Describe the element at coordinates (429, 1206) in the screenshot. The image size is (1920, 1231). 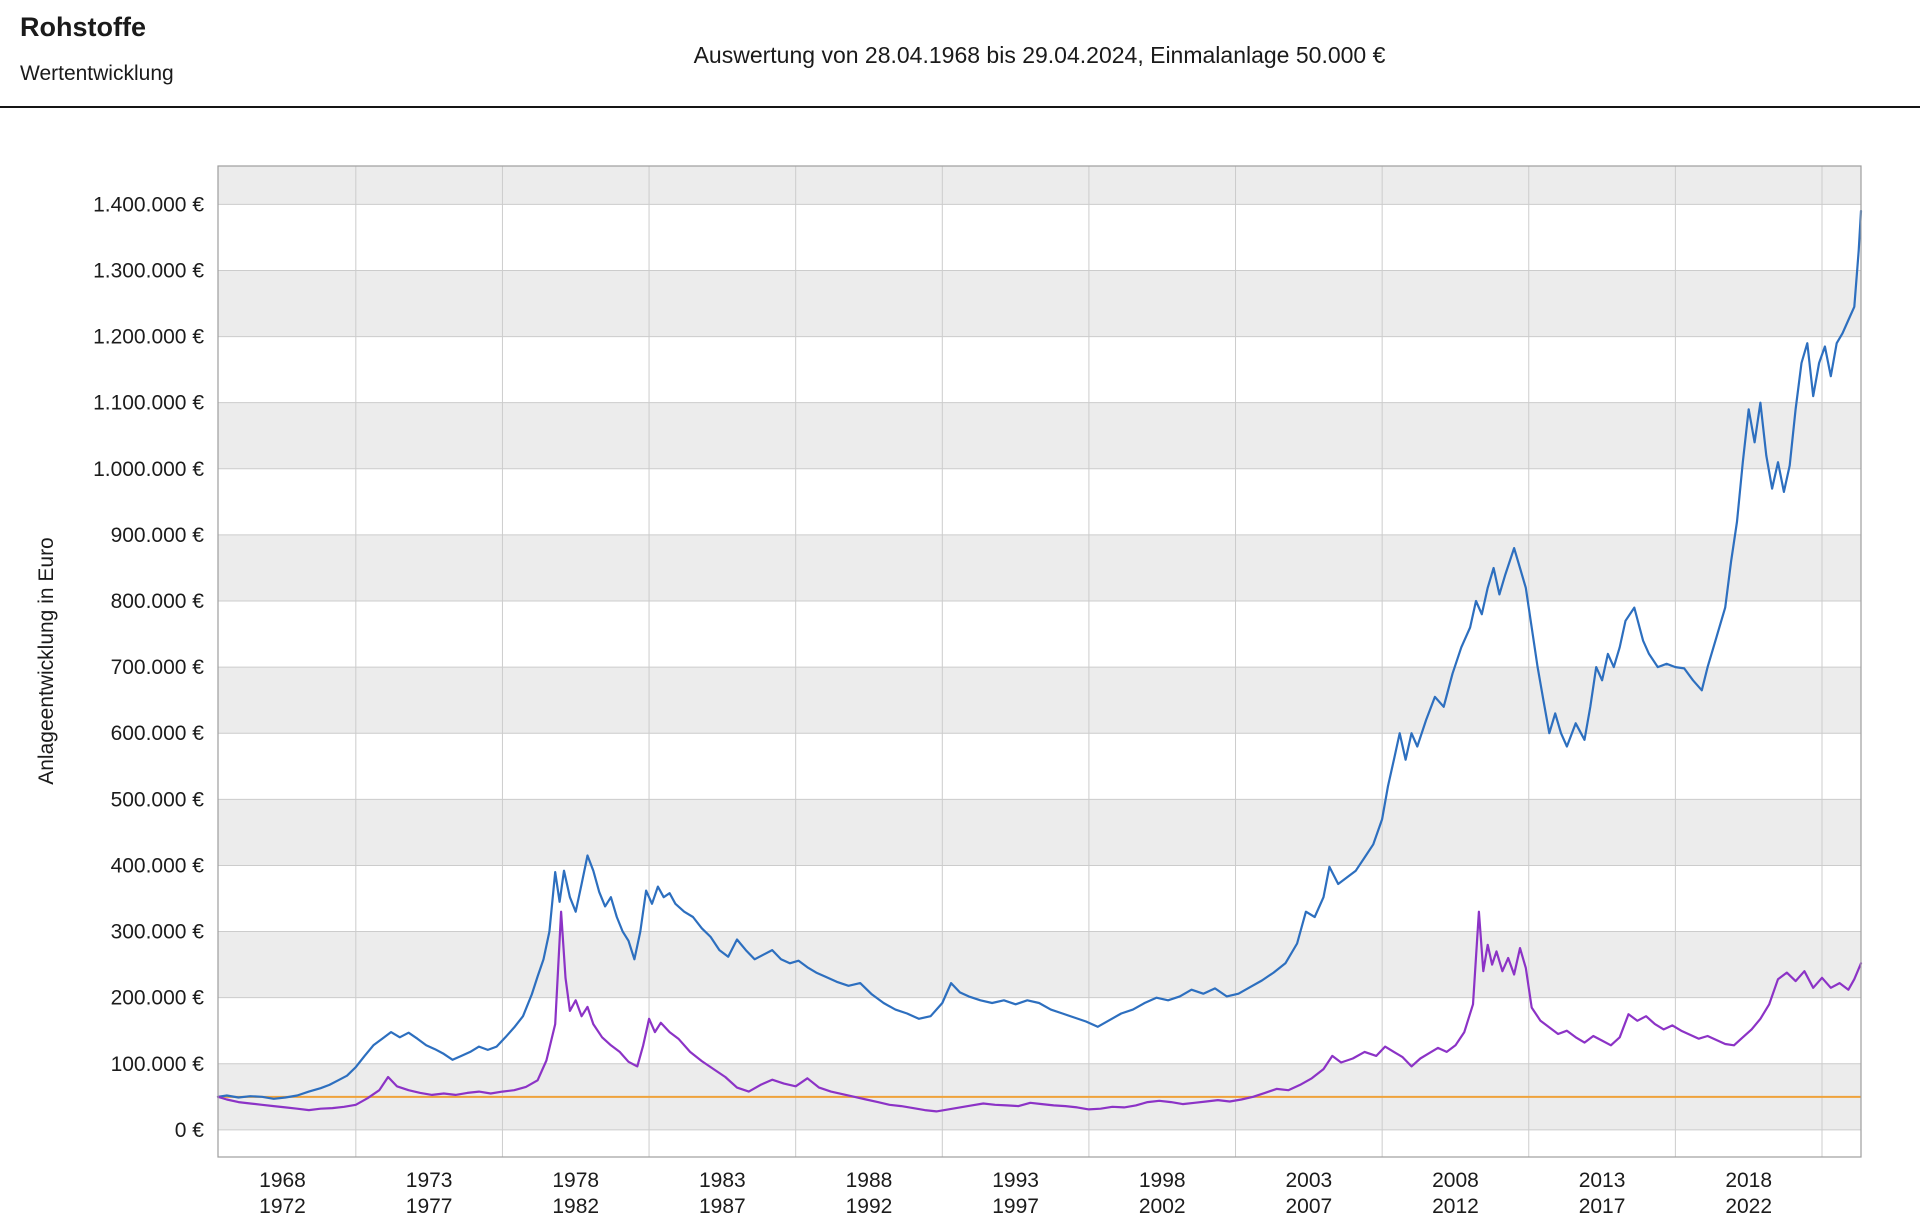
I see `x-tick-label-span-end: 1977` at that location.